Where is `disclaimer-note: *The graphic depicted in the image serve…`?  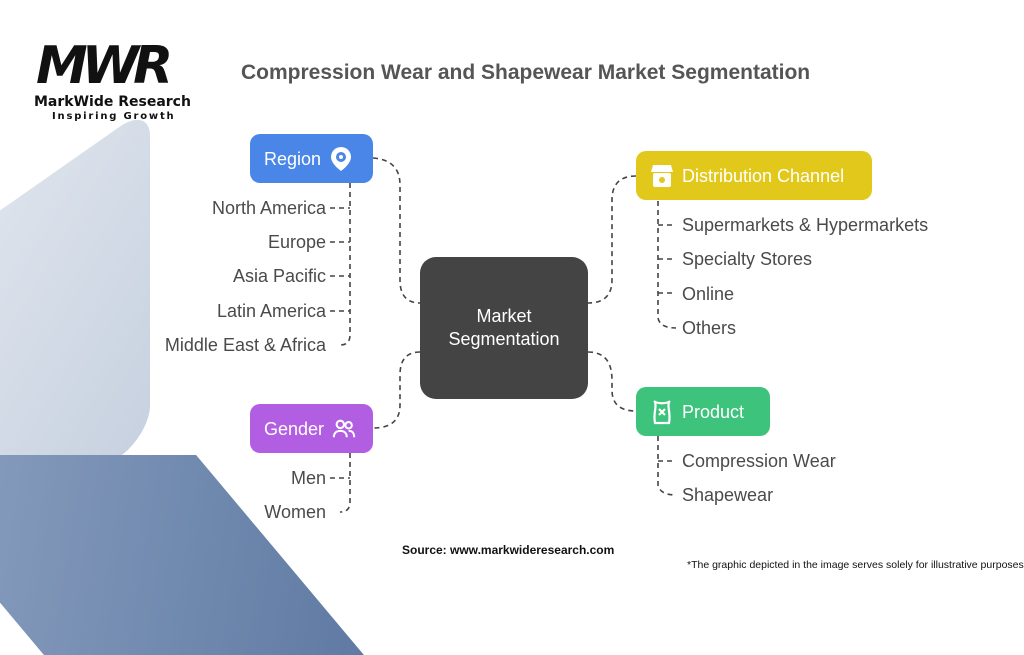 disclaimer-note: *The graphic depicted in the image serve… is located at coordinates (855, 565).